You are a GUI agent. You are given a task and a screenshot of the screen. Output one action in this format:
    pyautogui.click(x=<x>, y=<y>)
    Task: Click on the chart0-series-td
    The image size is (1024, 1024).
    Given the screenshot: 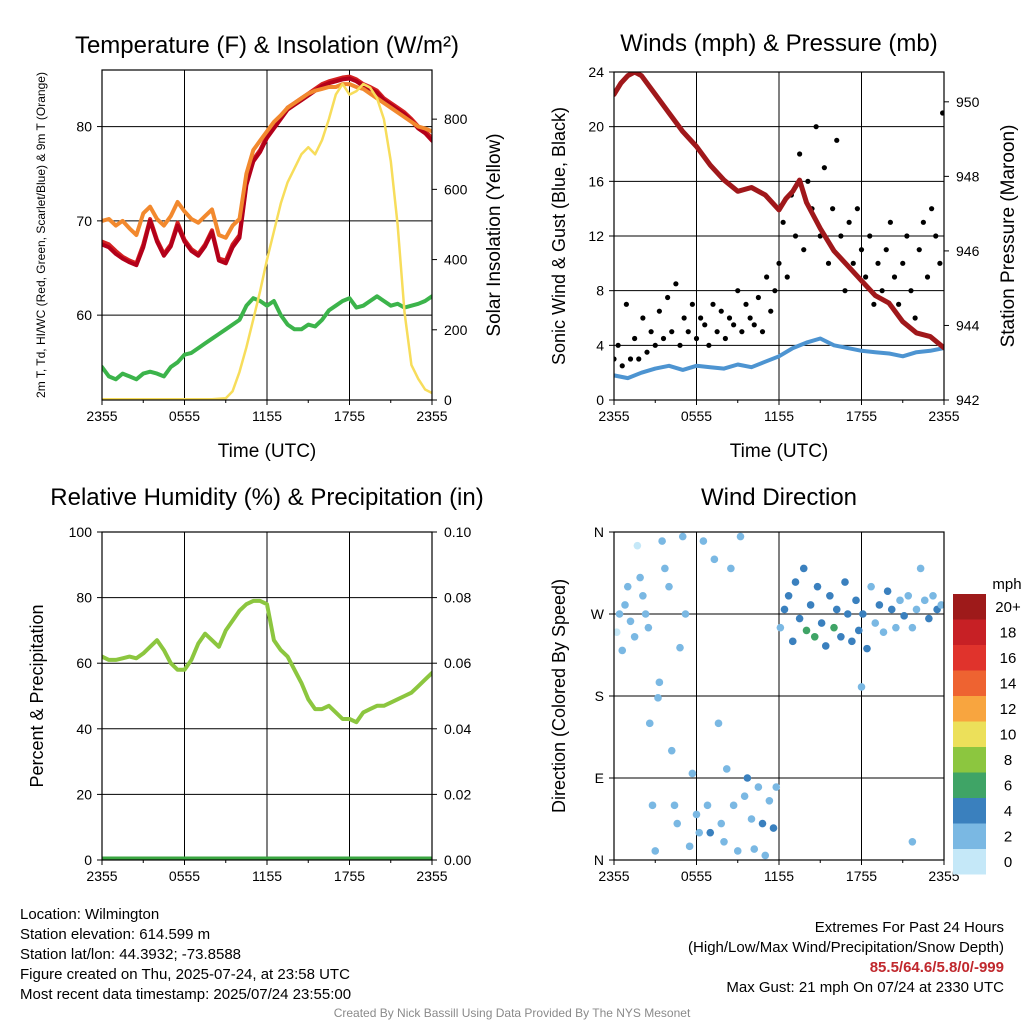 What is the action you would take?
    pyautogui.click(x=267, y=338)
    